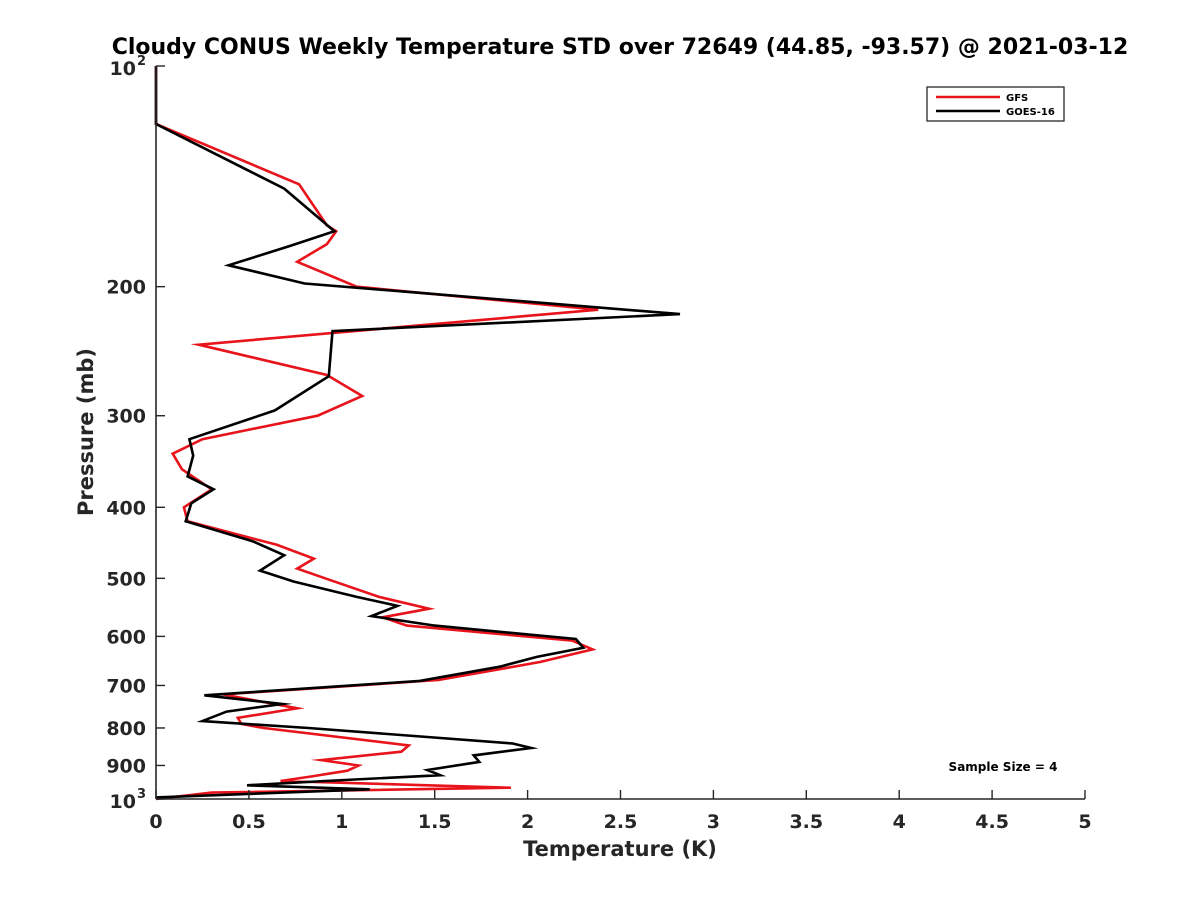 Image resolution: width=1200 pixels, height=900 pixels. What do you see at coordinates (621, 822) in the screenshot?
I see `x-tick-label: 2.5` at bounding box center [621, 822].